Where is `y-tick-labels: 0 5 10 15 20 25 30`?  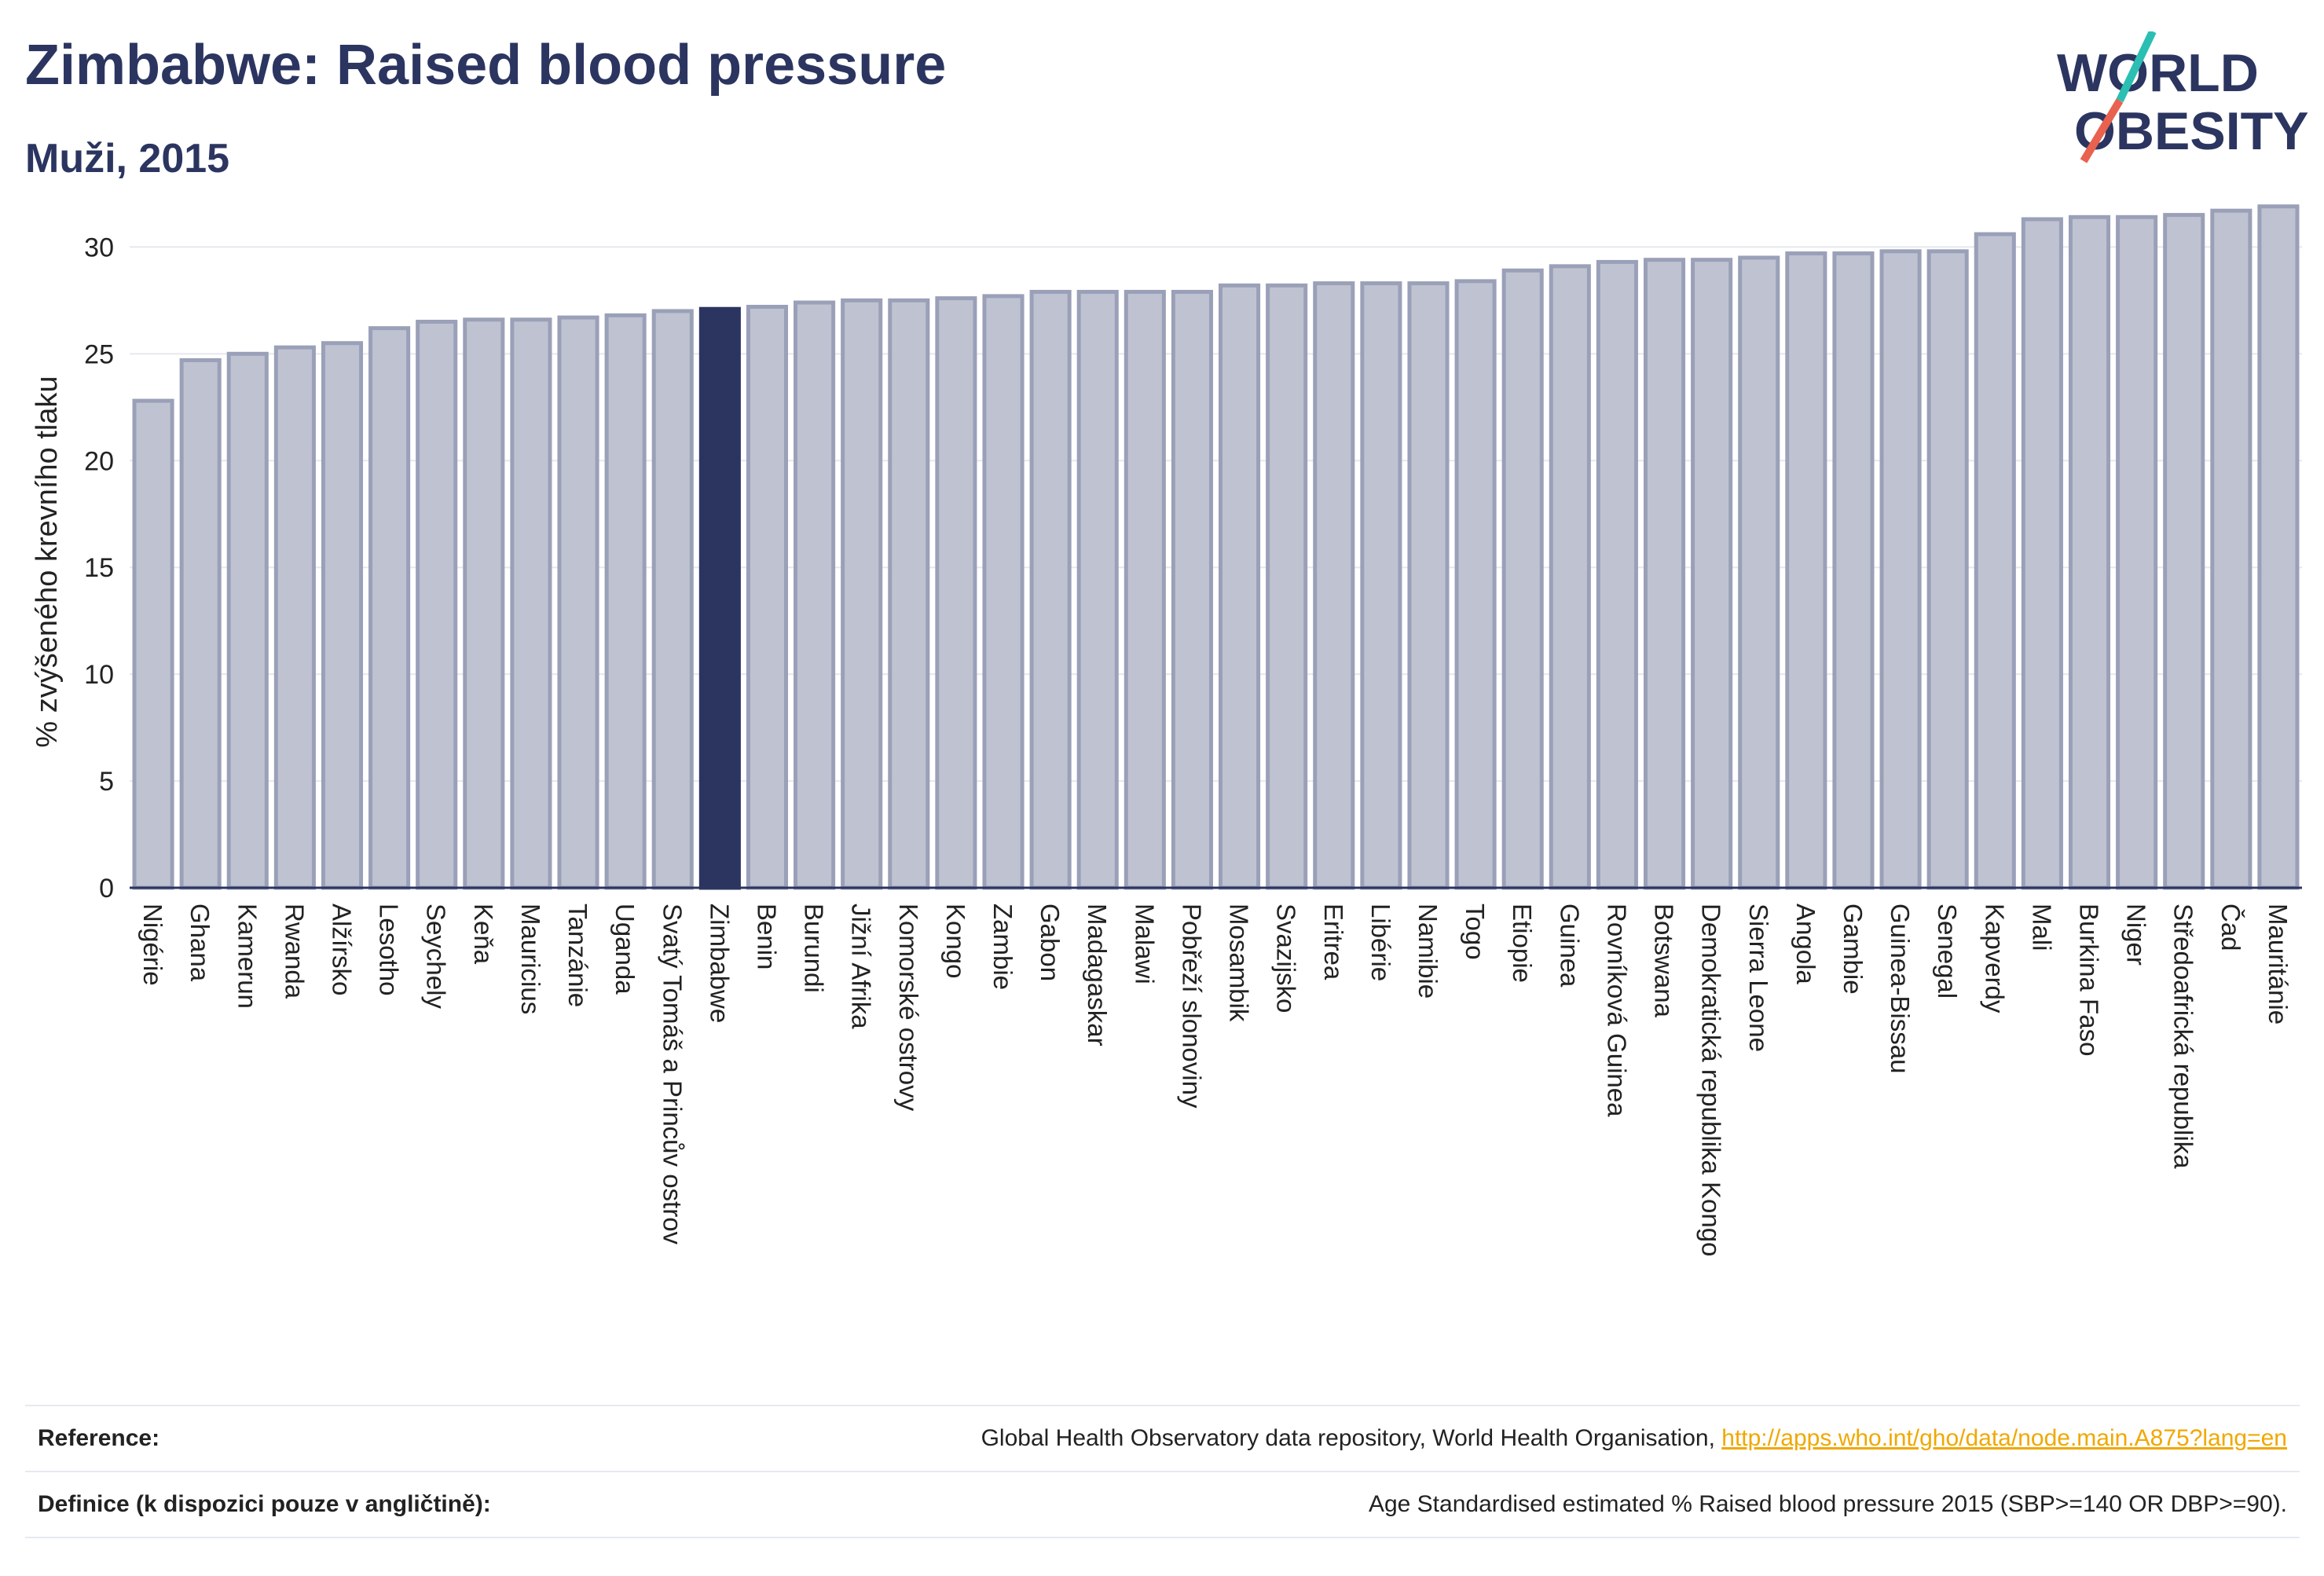
y-tick-labels: 0 5 10 15 20 25 30 is located at coordinates (99, 568).